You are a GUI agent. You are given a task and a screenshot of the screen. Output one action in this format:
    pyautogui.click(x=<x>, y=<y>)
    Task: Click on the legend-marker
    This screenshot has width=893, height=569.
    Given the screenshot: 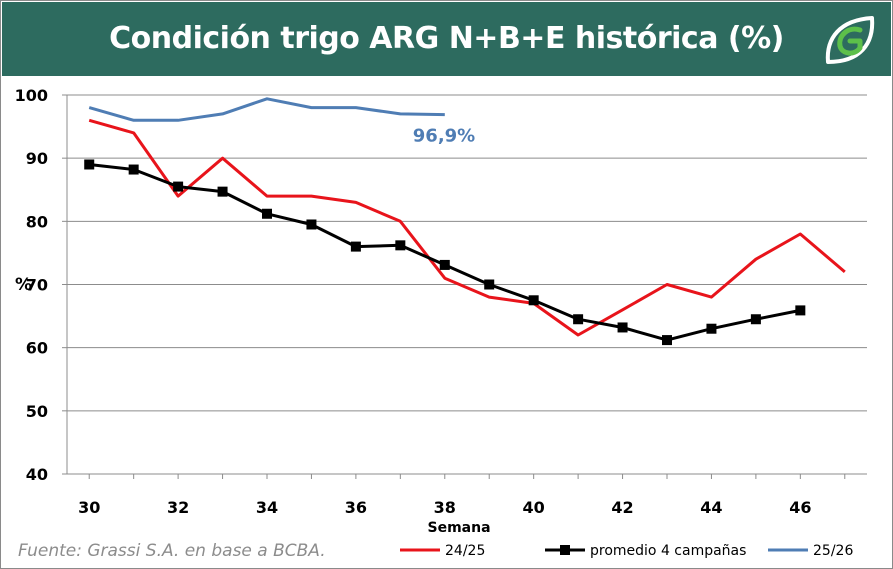 What is the action you would take?
    pyautogui.click(x=565, y=550)
    